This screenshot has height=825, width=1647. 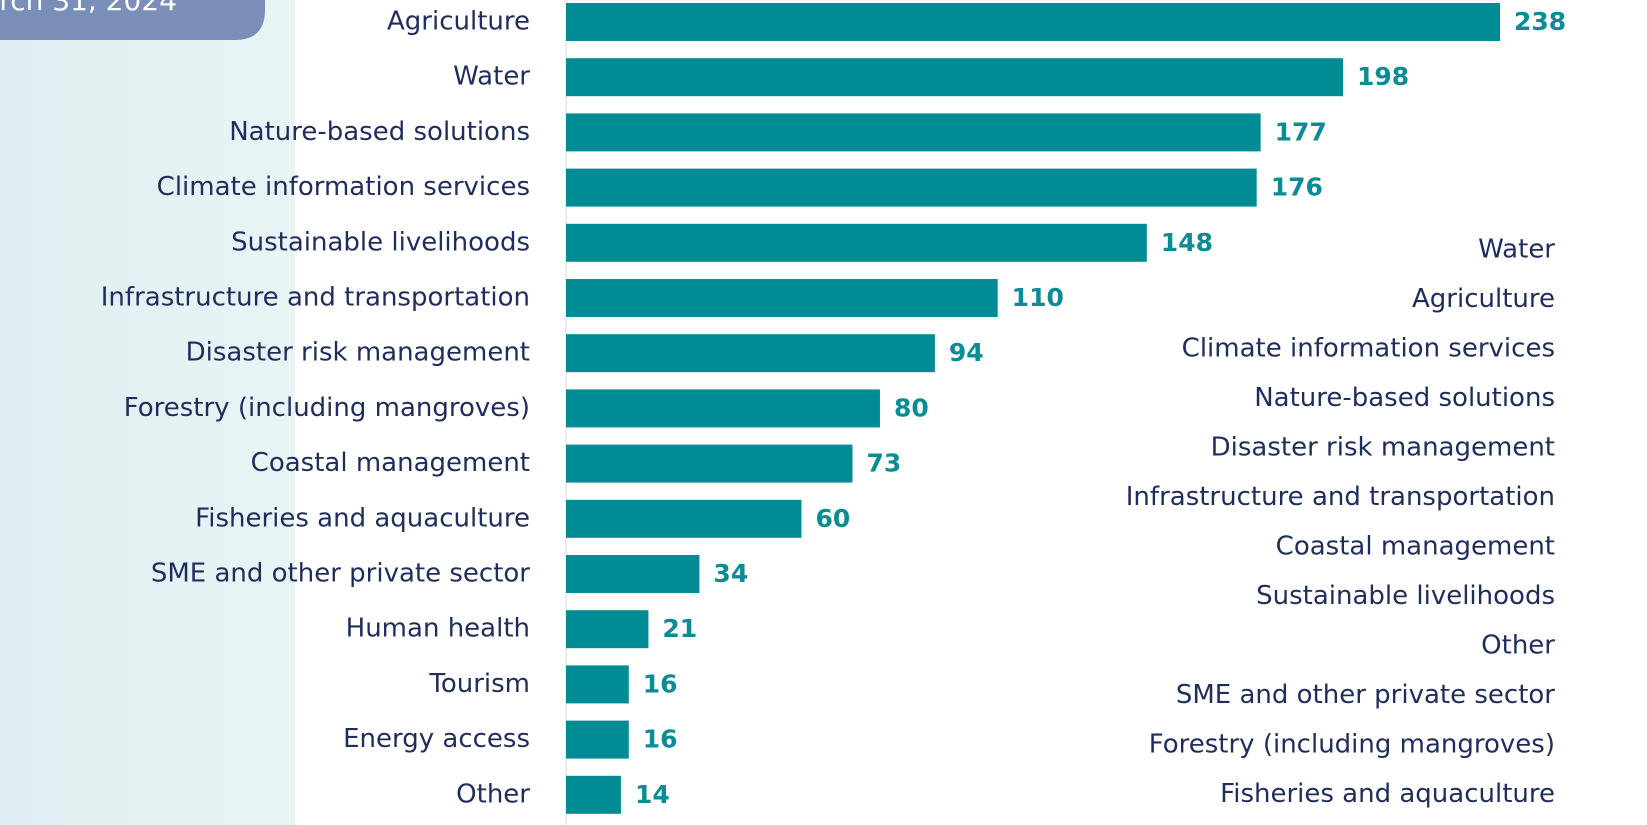 What do you see at coordinates (1340, 497) in the screenshot?
I see `list-item: Infrastructure and transportation` at bounding box center [1340, 497].